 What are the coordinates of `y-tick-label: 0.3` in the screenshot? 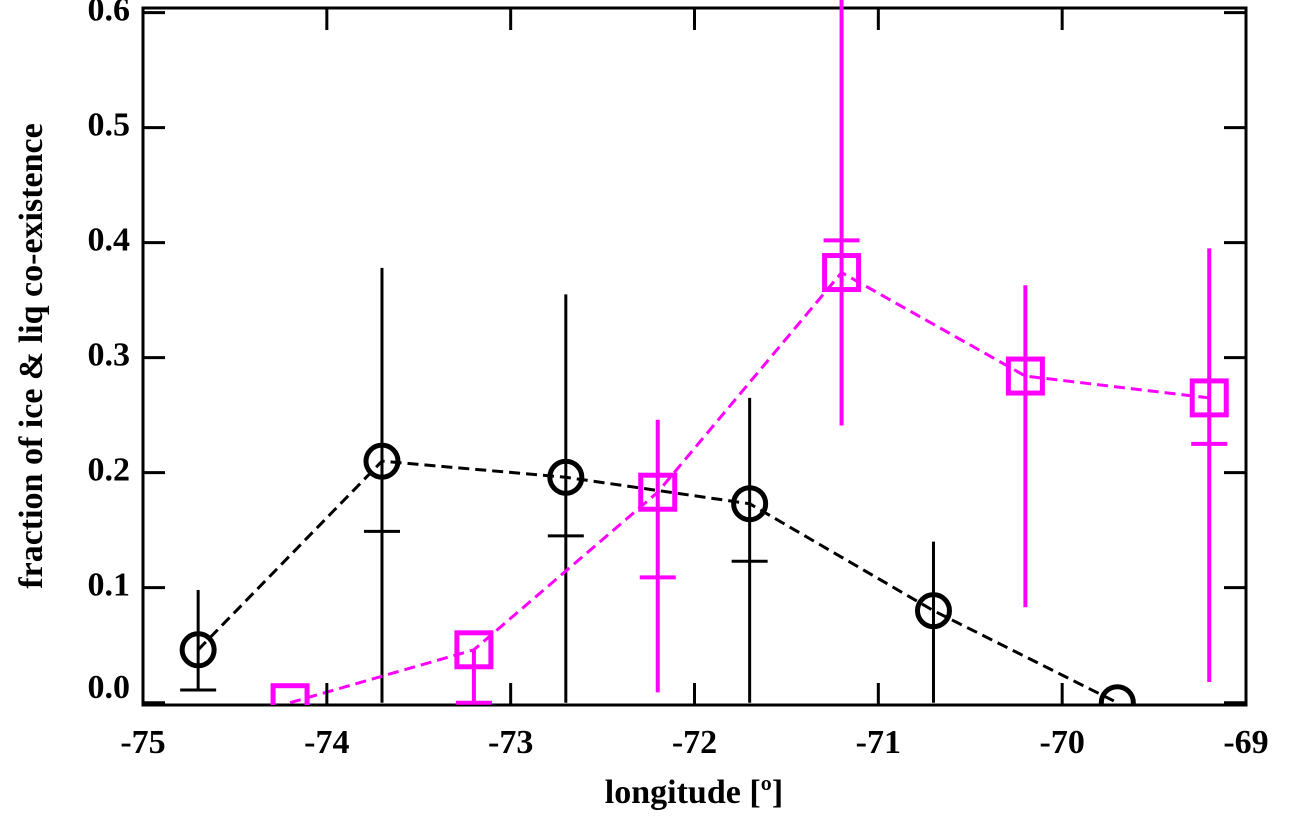 It's located at (109, 354).